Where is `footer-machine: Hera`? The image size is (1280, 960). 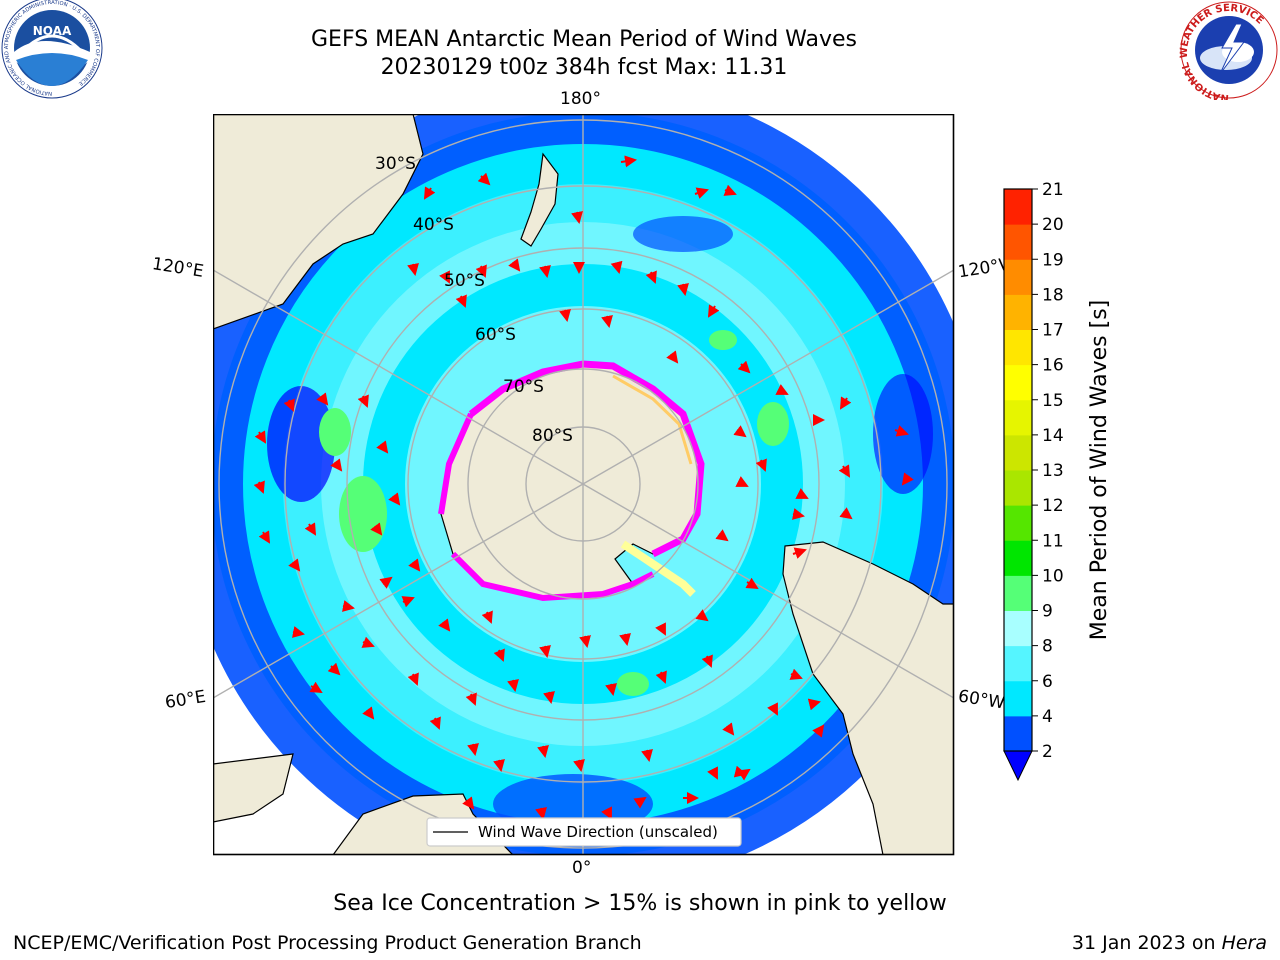
footer-machine: Hera is located at coordinates (1244, 943).